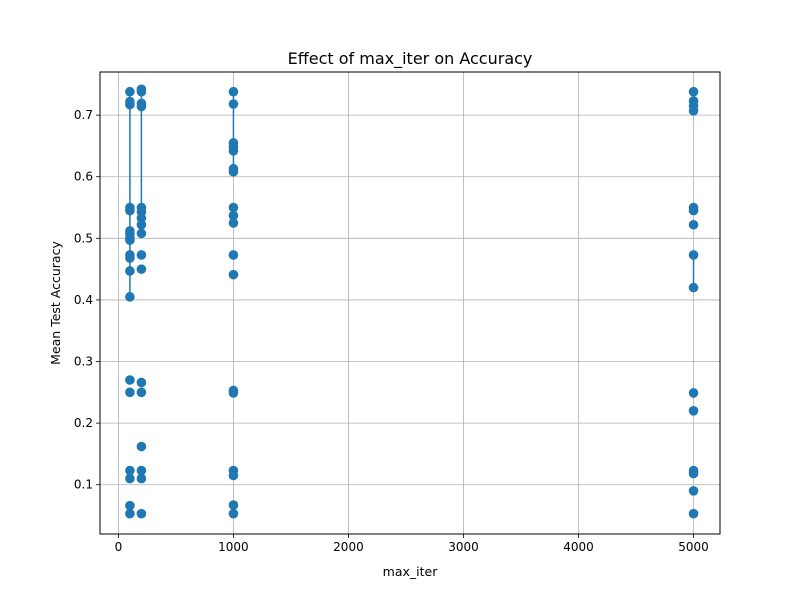 This screenshot has height=604, width=800. Describe the element at coordinates (412, 544) in the screenshot. I see `x-axis-ticks: 0 1000 2000 3000 4000 5000` at that location.